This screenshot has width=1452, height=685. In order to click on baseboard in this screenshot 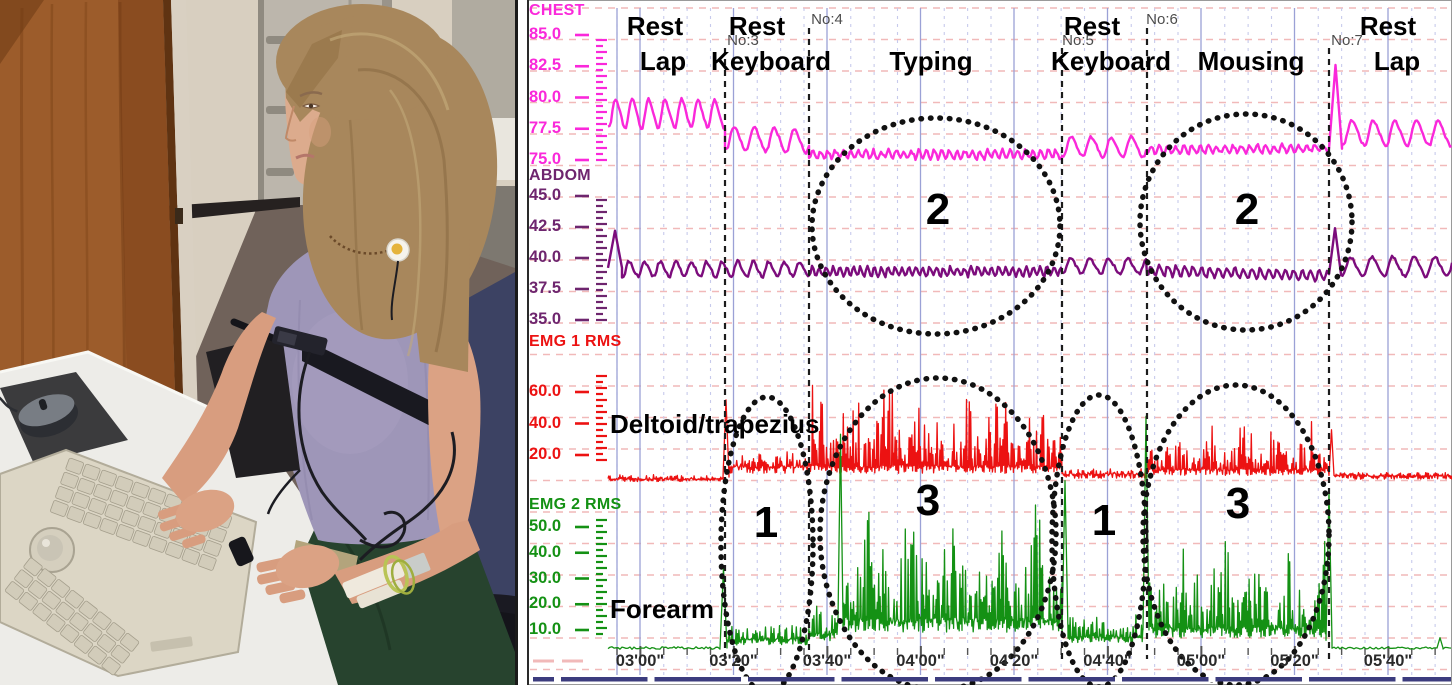, I will do `click(232, 209)`.